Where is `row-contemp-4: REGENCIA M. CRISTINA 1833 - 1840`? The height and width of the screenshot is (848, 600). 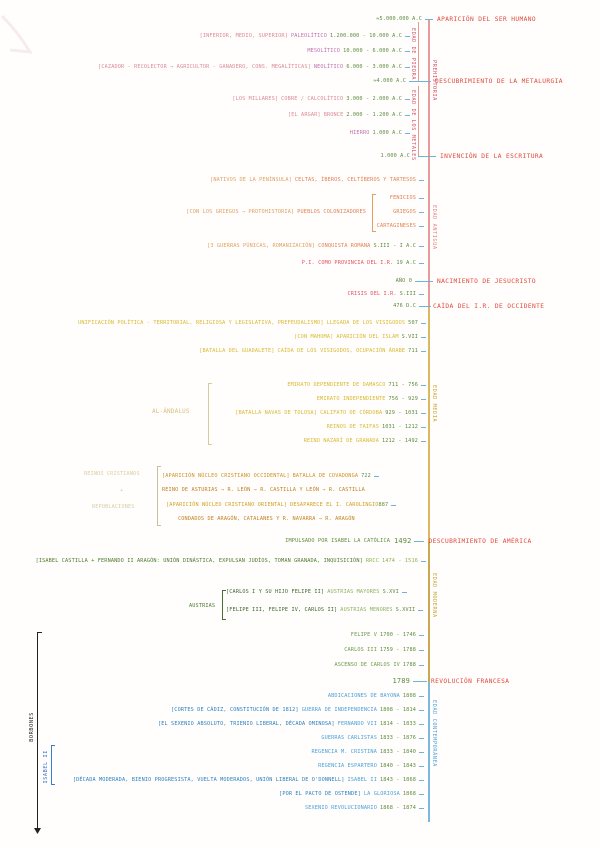
row-contemp-4: REGENCIA M. CRISTINA 1833 - 1840 is located at coordinates (368, 752).